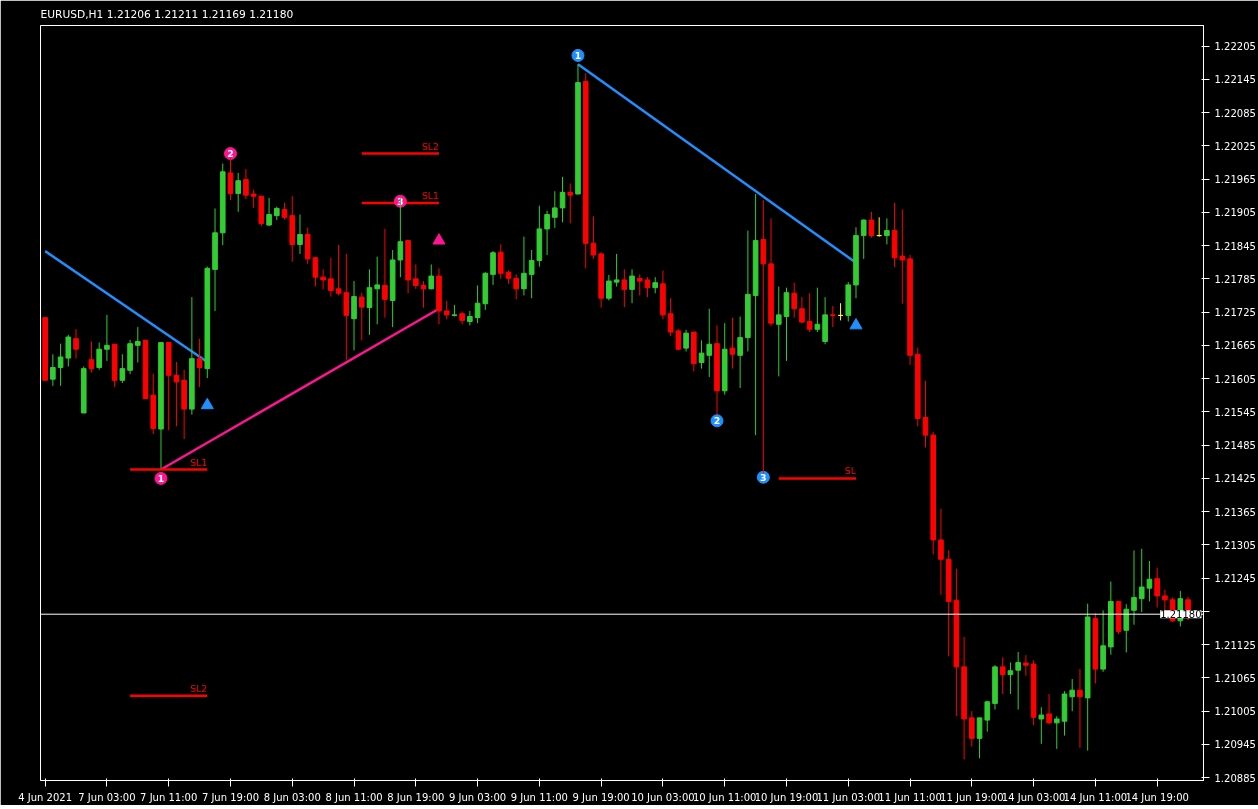 The width and height of the screenshot is (1258, 809). Describe the element at coordinates (1157, 797) in the screenshot. I see `x-tick-label: 14 Jun 19:00` at that location.